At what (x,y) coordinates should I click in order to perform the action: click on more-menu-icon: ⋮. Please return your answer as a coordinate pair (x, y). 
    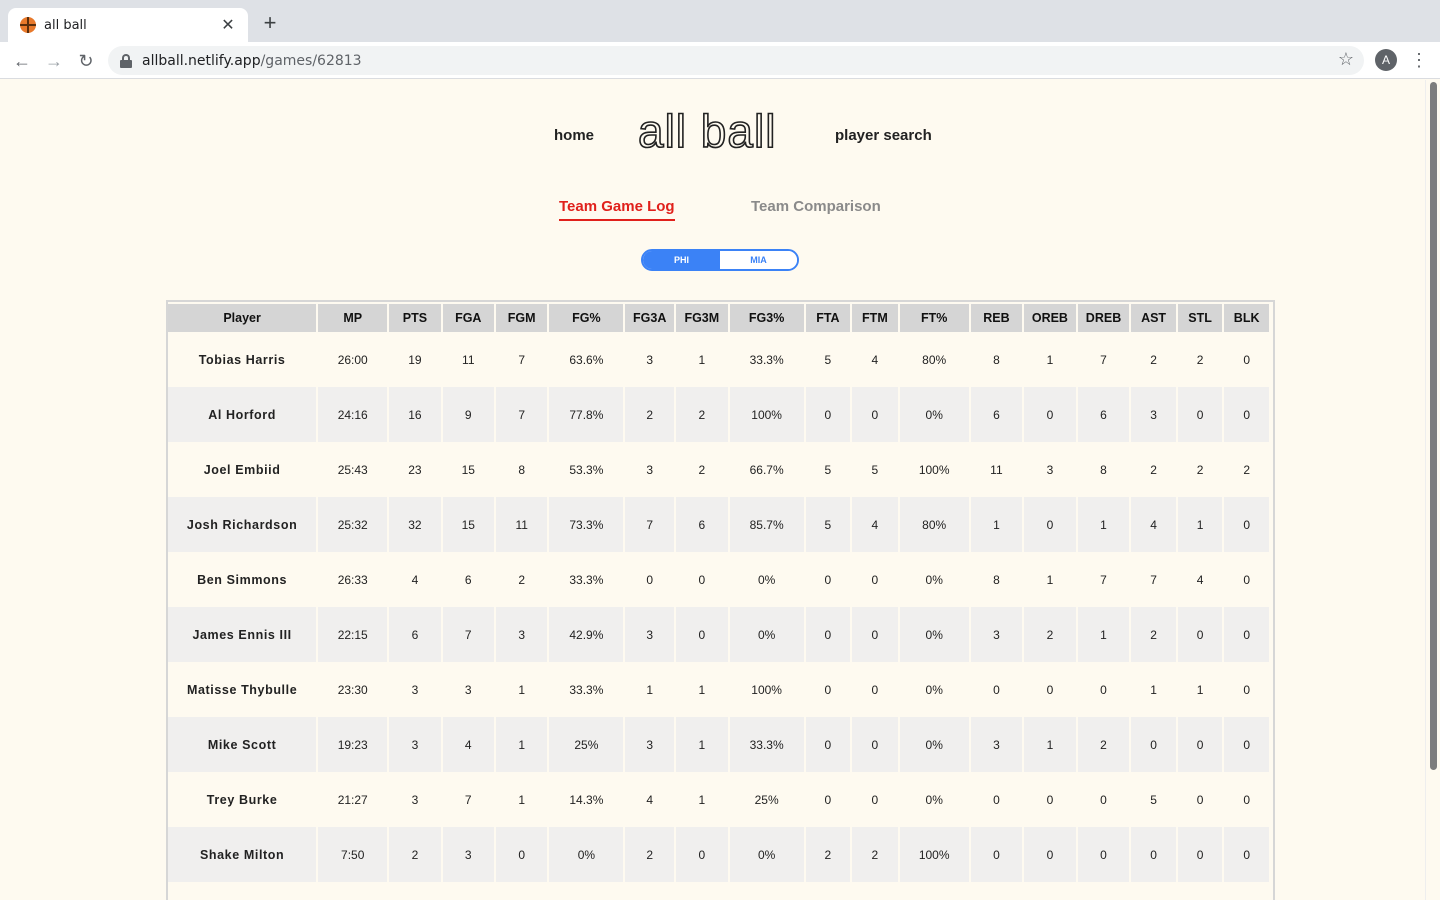
    Looking at the image, I should click on (1419, 60).